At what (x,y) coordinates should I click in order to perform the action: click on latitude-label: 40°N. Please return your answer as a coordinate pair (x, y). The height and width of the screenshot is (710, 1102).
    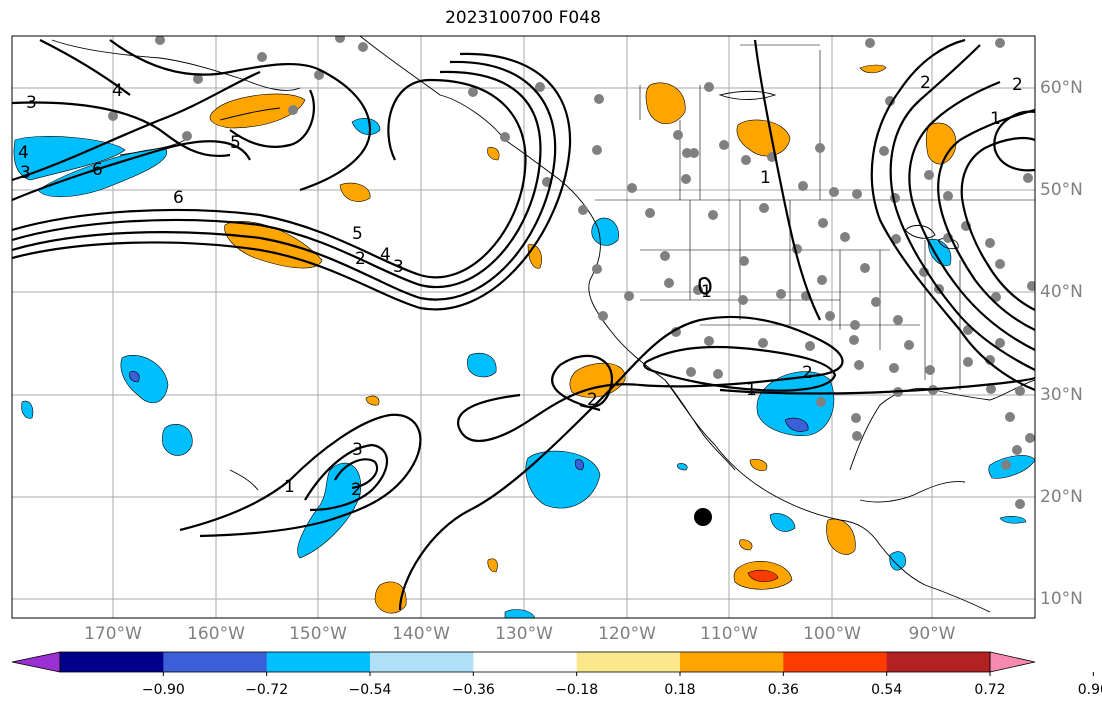
    Looking at the image, I should click on (1061, 292).